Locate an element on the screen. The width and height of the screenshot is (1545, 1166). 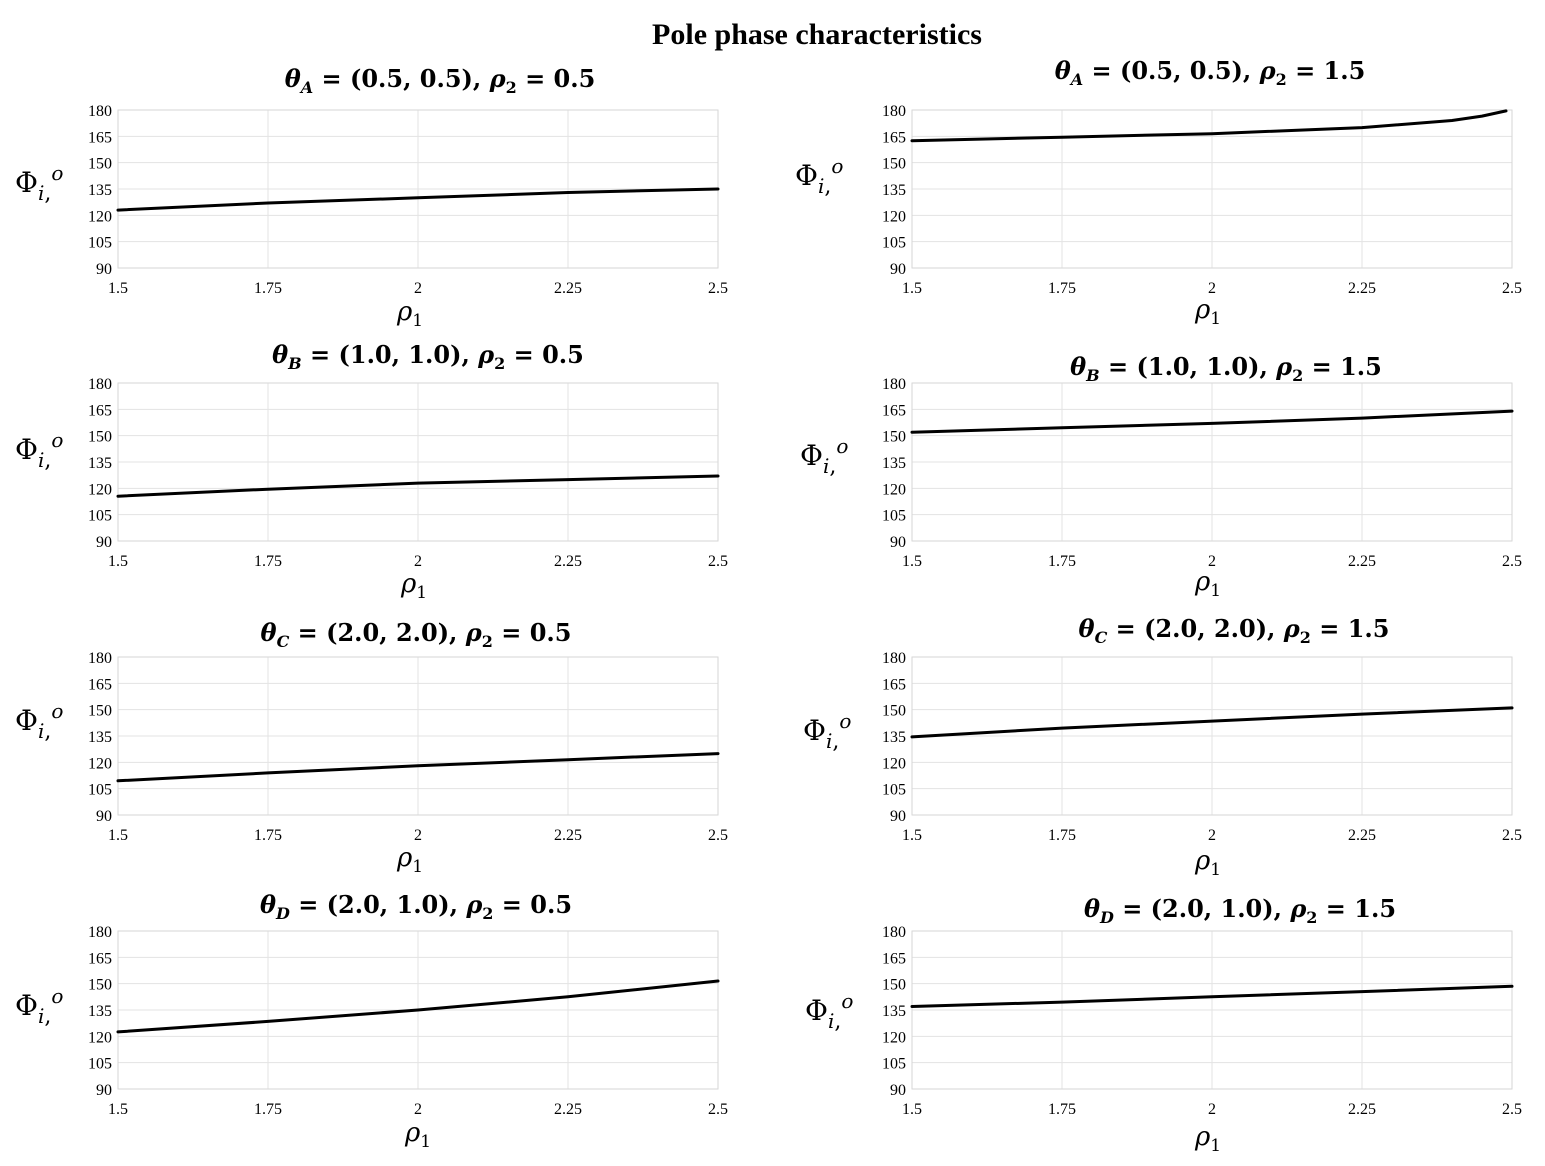
panel-title: θB = (1.0, 1.0), ρ2 = 1.5 is located at coordinates (1226, 368).